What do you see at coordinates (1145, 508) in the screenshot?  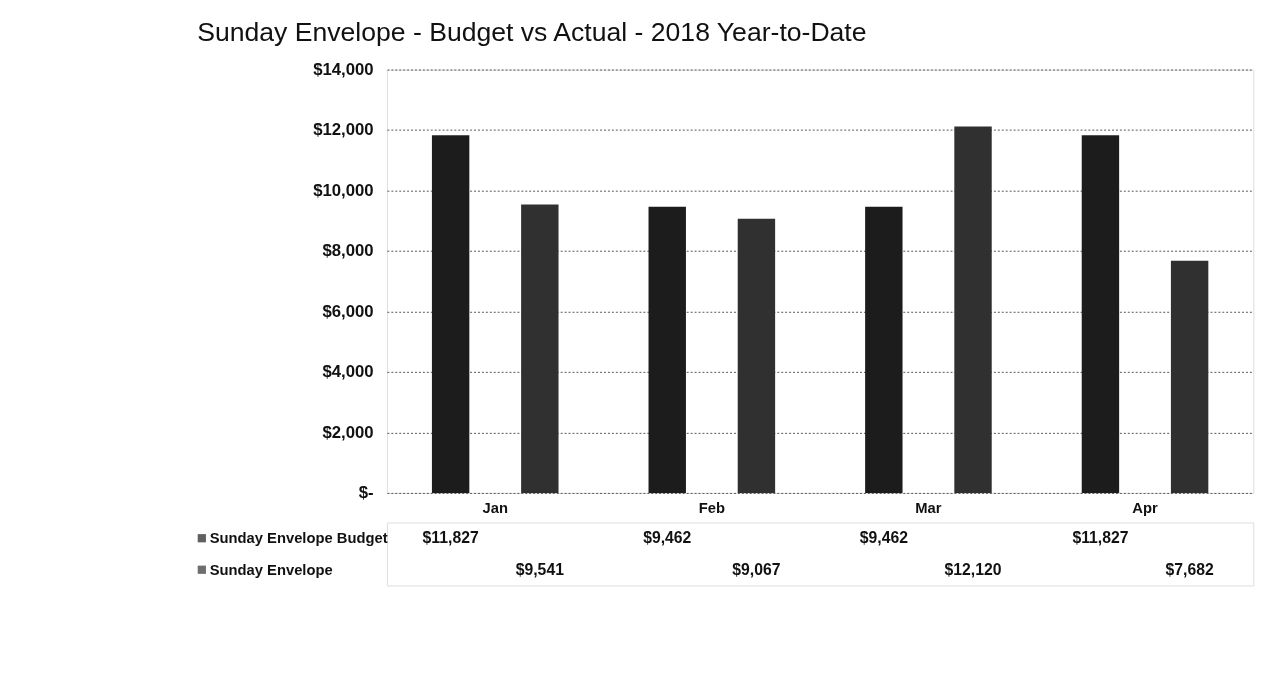 I see `x-tick-label: Apr` at bounding box center [1145, 508].